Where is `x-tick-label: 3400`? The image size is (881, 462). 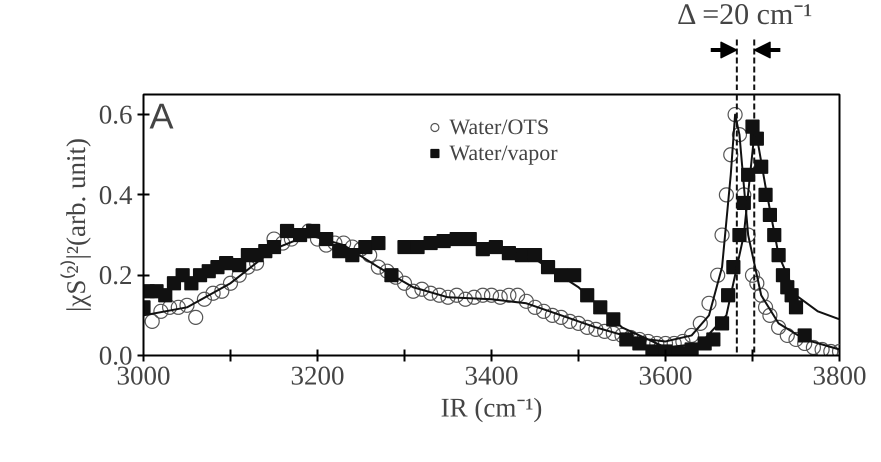
x-tick-label: 3400 is located at coordinates (491, 375).